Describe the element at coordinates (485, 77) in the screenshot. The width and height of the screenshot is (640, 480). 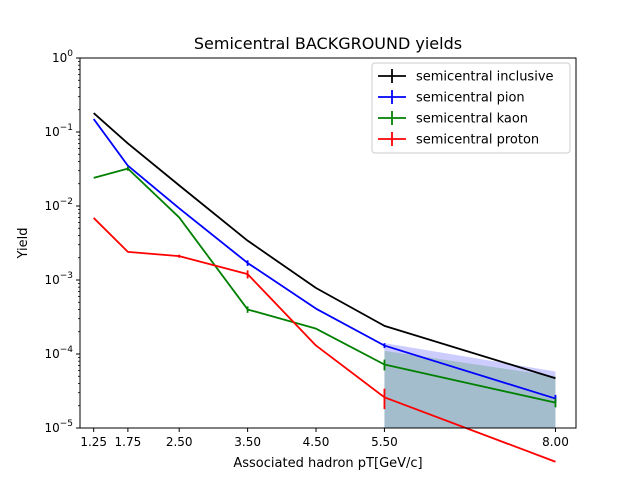
I see `legend-label: semicentral inclusive` at that location.